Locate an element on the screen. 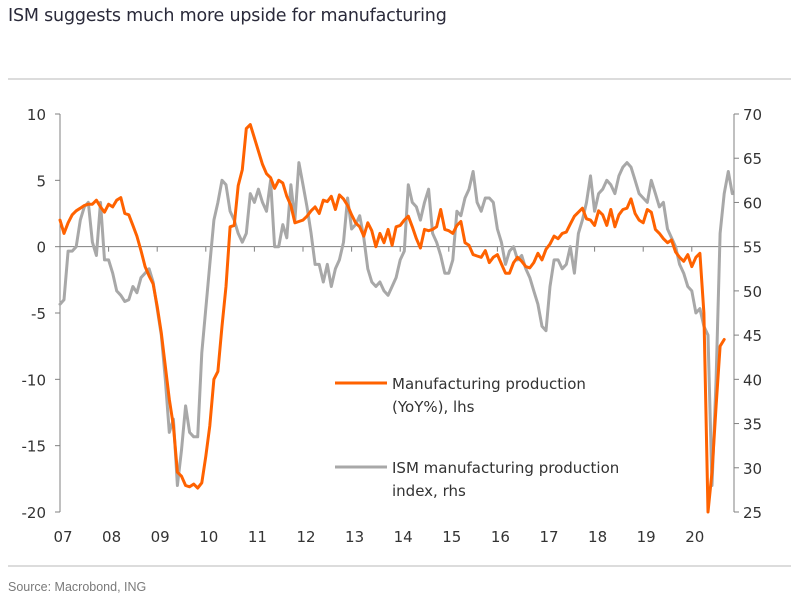 Image resolution: width=791 pixels, height=605 pixels. x-axis-tick-label: 17 is located at coordinates (548, 537).